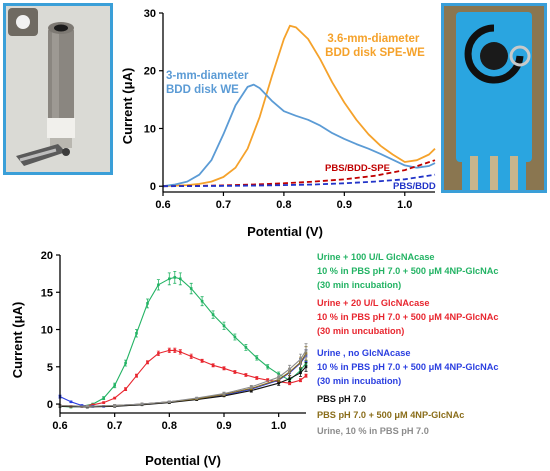 This screenshot has height=471, width=550. What do you see at coordinates (169, 426) in the screenshot?
I see `bottom-x-tick-label: 0.8` at bounding box center [169, 426].